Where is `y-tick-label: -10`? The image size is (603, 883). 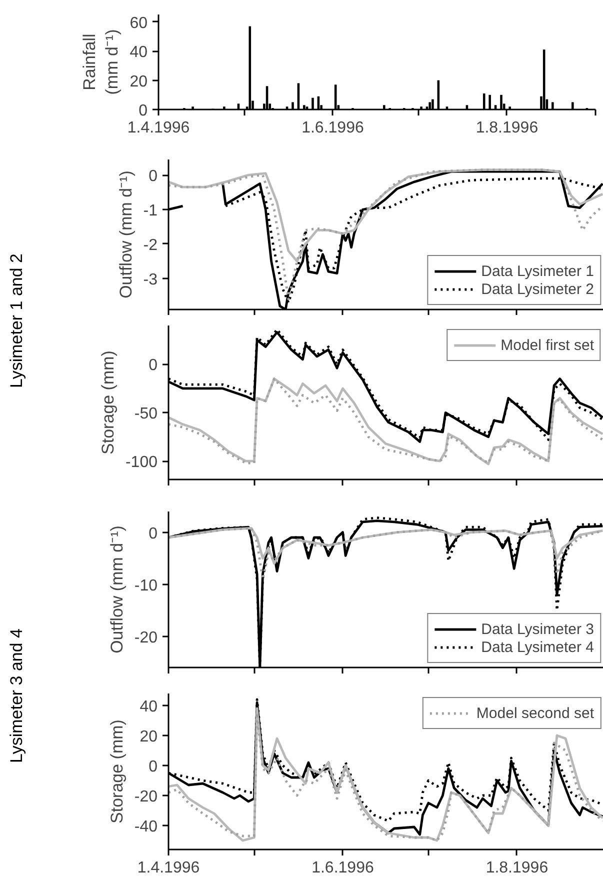 y-tick-label: -10 is located at coordinates (146, 585).